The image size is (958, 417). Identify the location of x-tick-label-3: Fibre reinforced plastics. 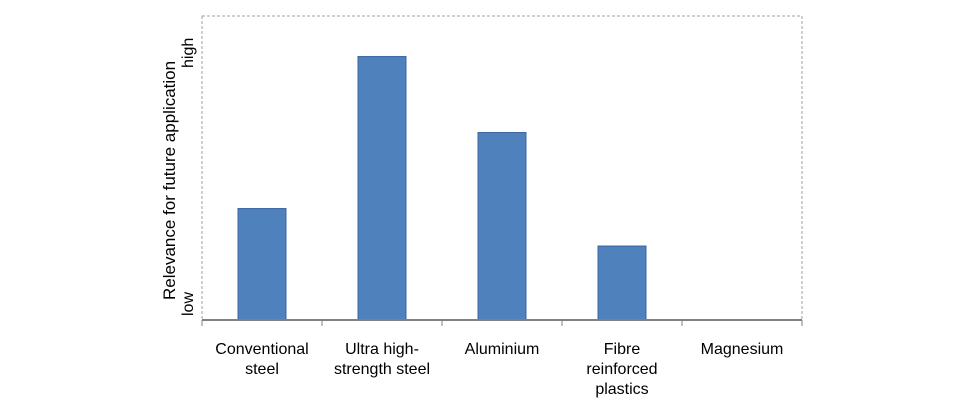
(622, 369).